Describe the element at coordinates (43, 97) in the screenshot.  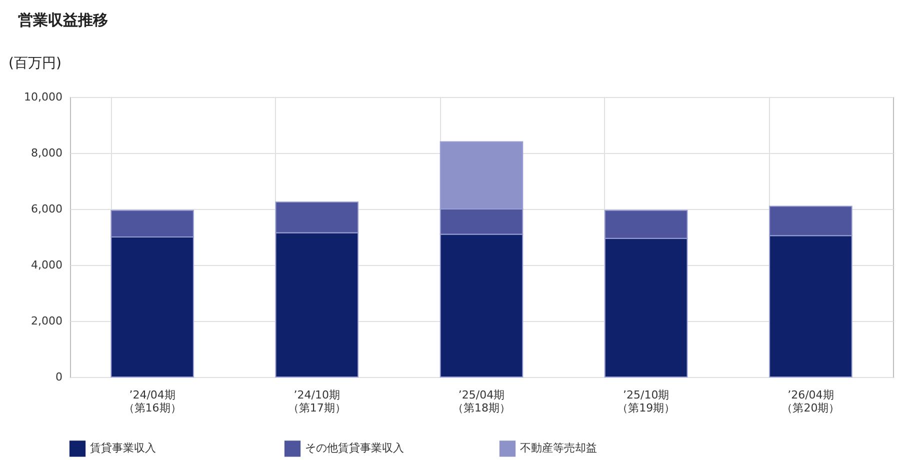
I see `y-tick-label: 10,000` at that location.